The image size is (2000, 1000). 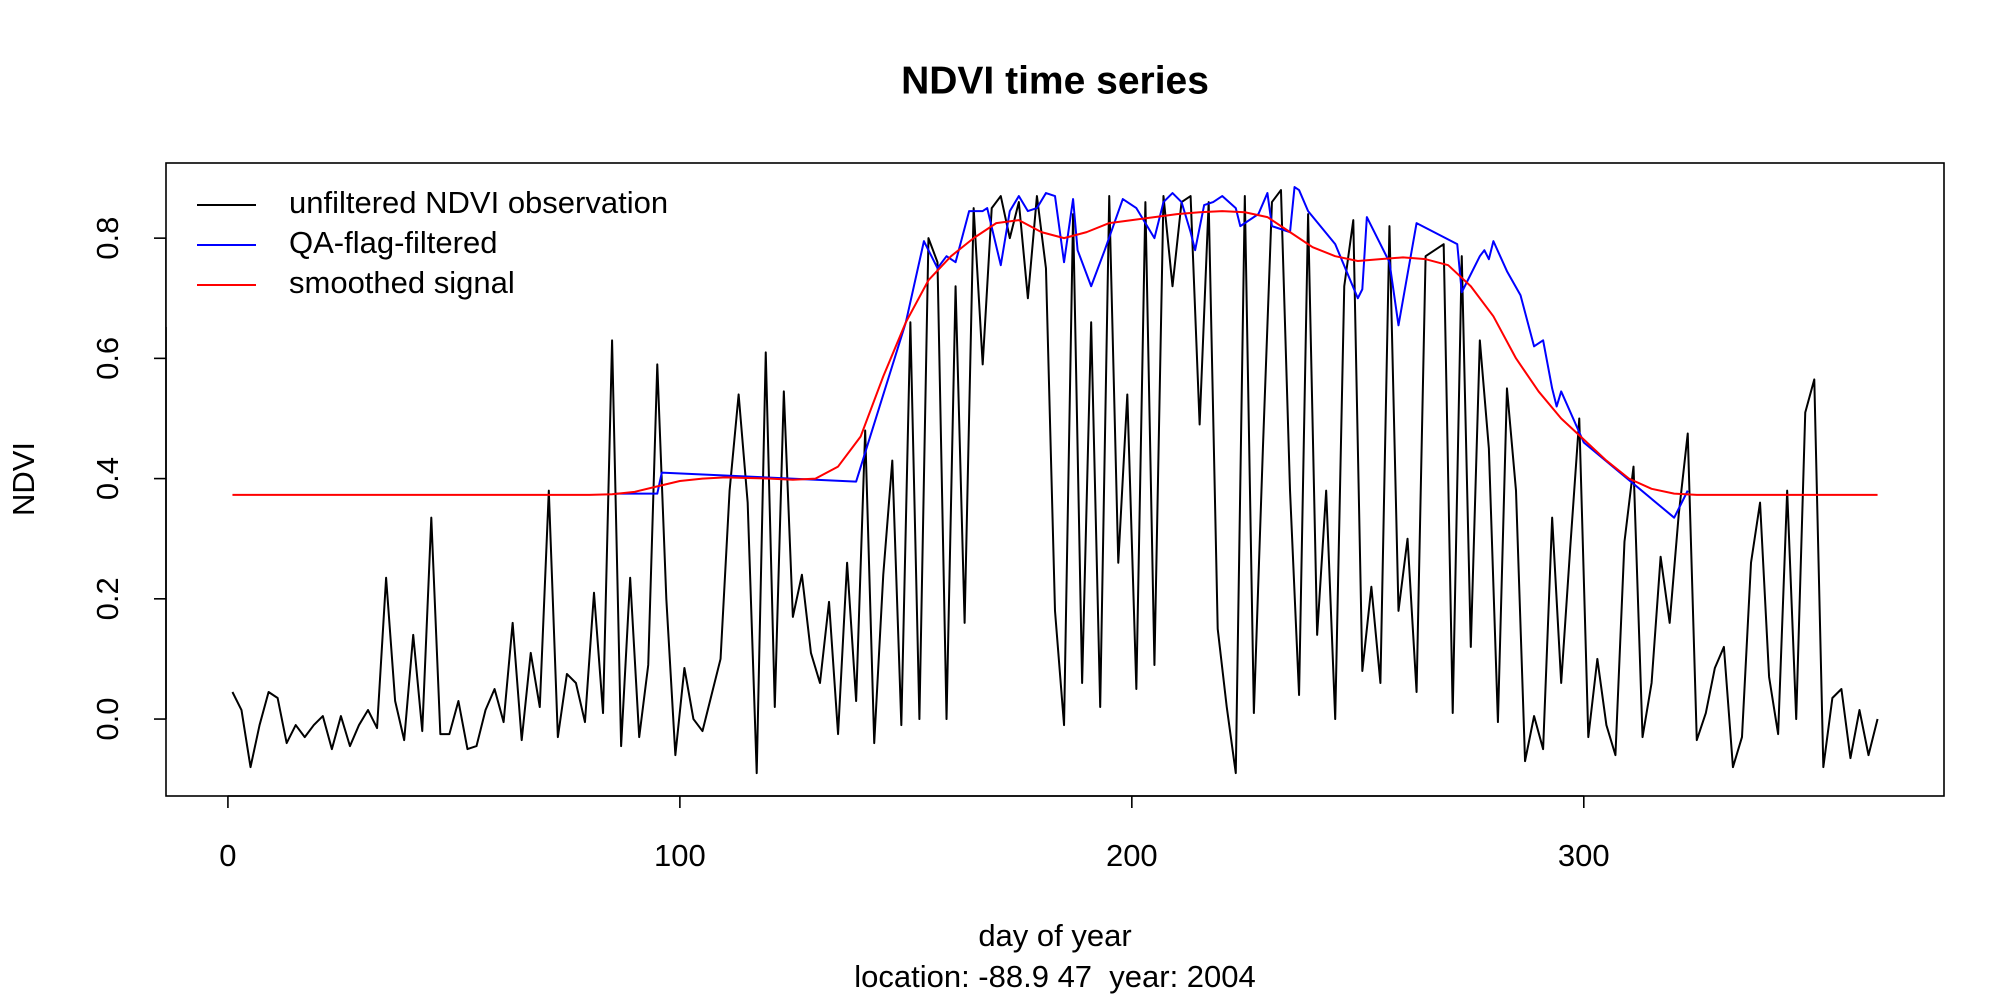 I want to click on subtitle: location: -88.9 47 year: 2004, so click(x=1055, y=976).